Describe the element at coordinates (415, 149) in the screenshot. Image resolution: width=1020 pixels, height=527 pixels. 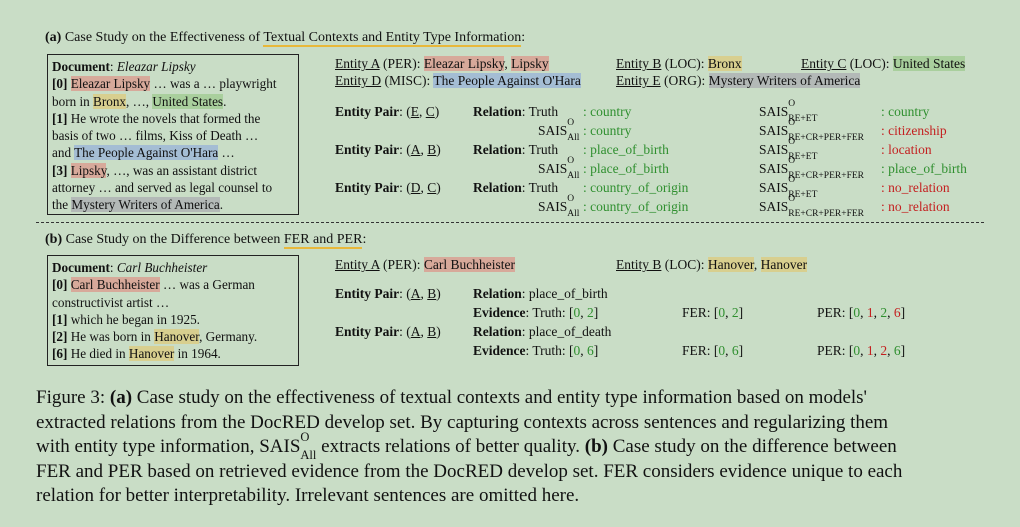
I see `pair-first: A` at that location.